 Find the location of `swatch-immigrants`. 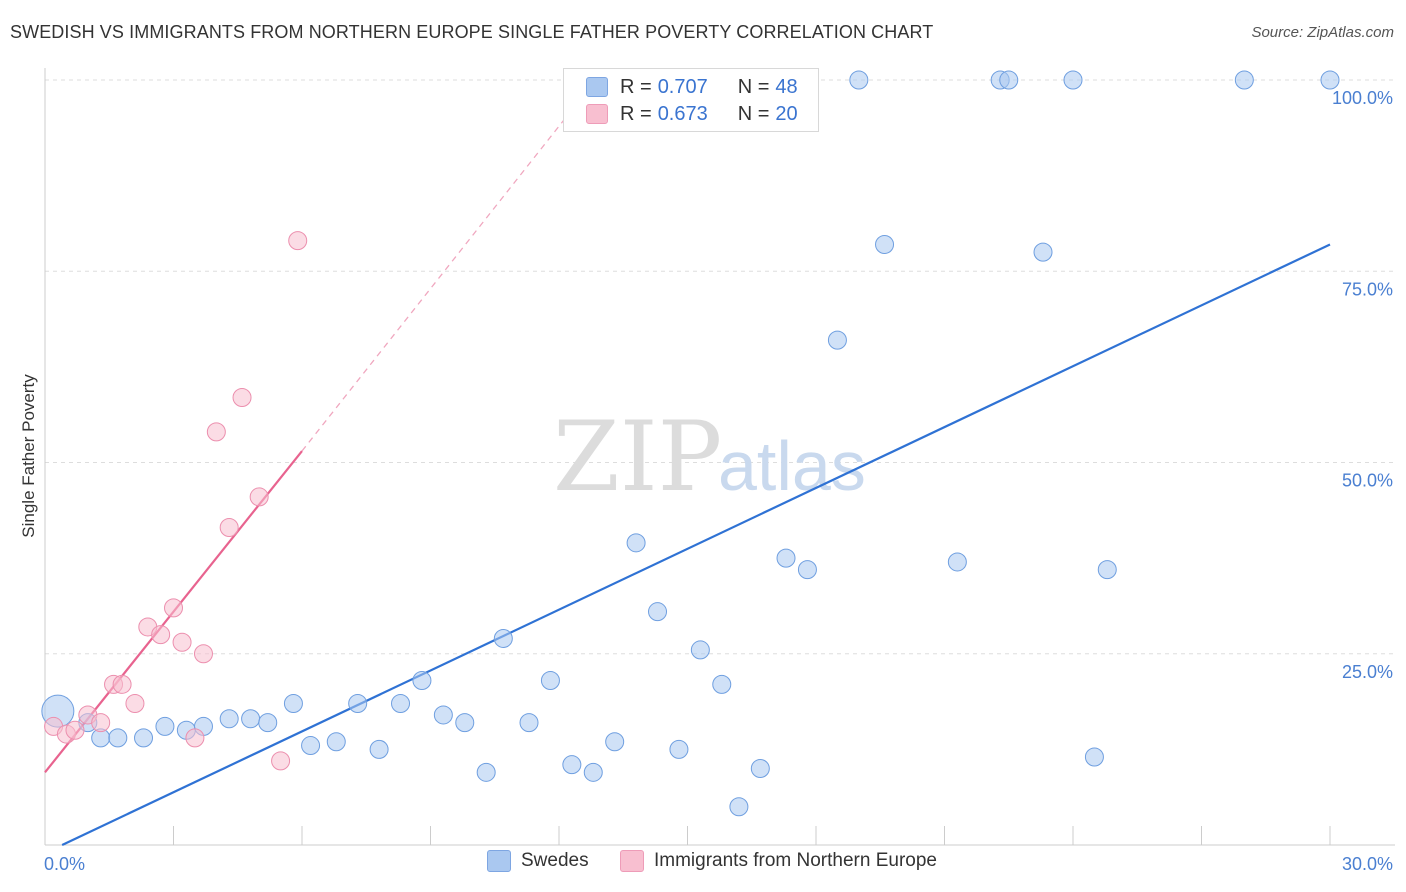

swatch-immigrants is located at coordinates (597, 114).